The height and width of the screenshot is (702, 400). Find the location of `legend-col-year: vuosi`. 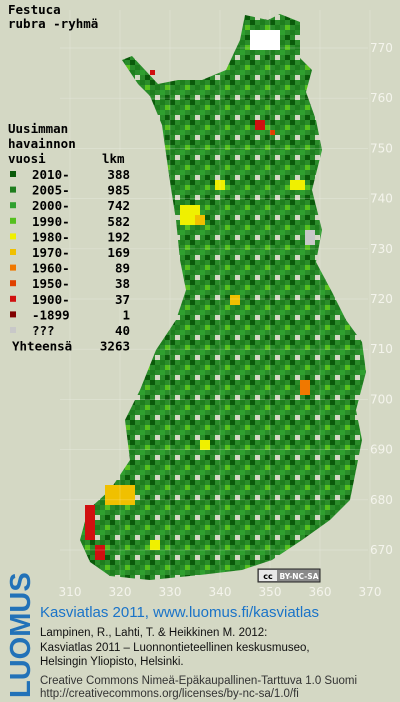

legend-col-year: vuosi is located at coordinates (27, 158).